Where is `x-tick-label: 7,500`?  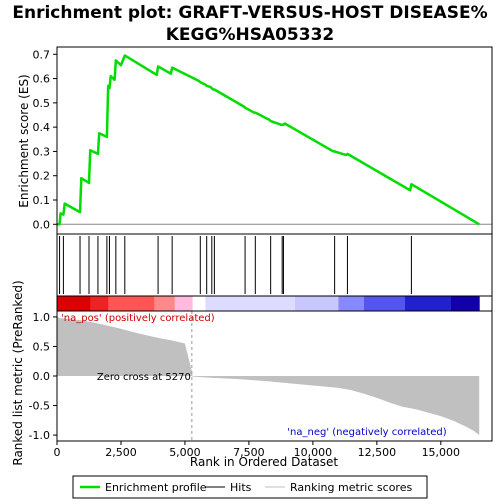
x-tick-label: 7,500 is located at coordinates (249, 452).